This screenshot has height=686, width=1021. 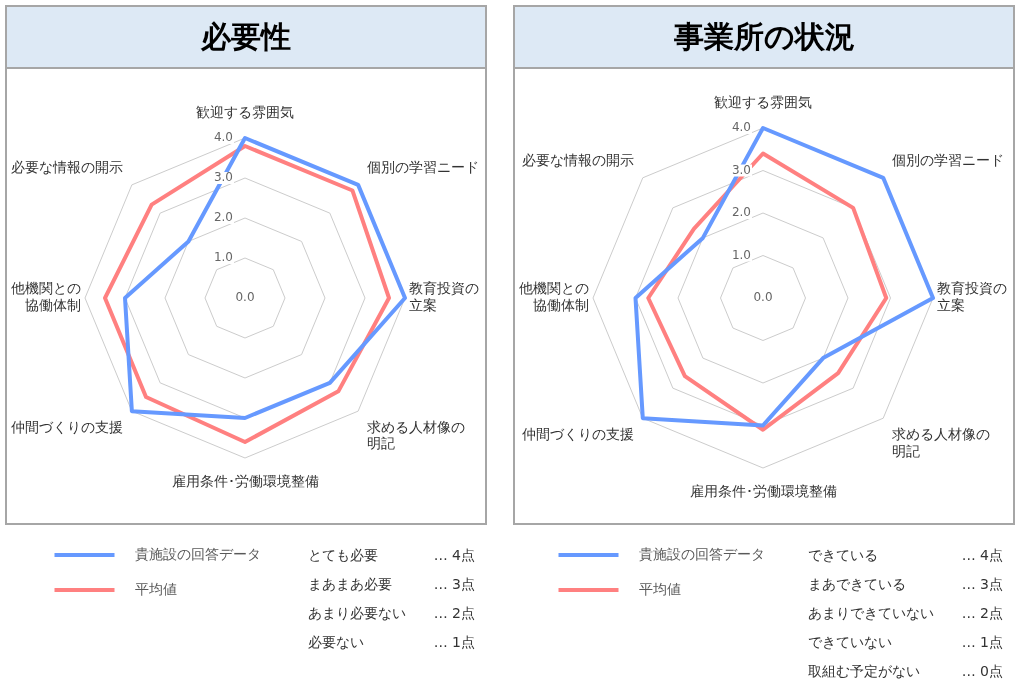 I want to click on text: … 0点, so click(x=982, y=671).